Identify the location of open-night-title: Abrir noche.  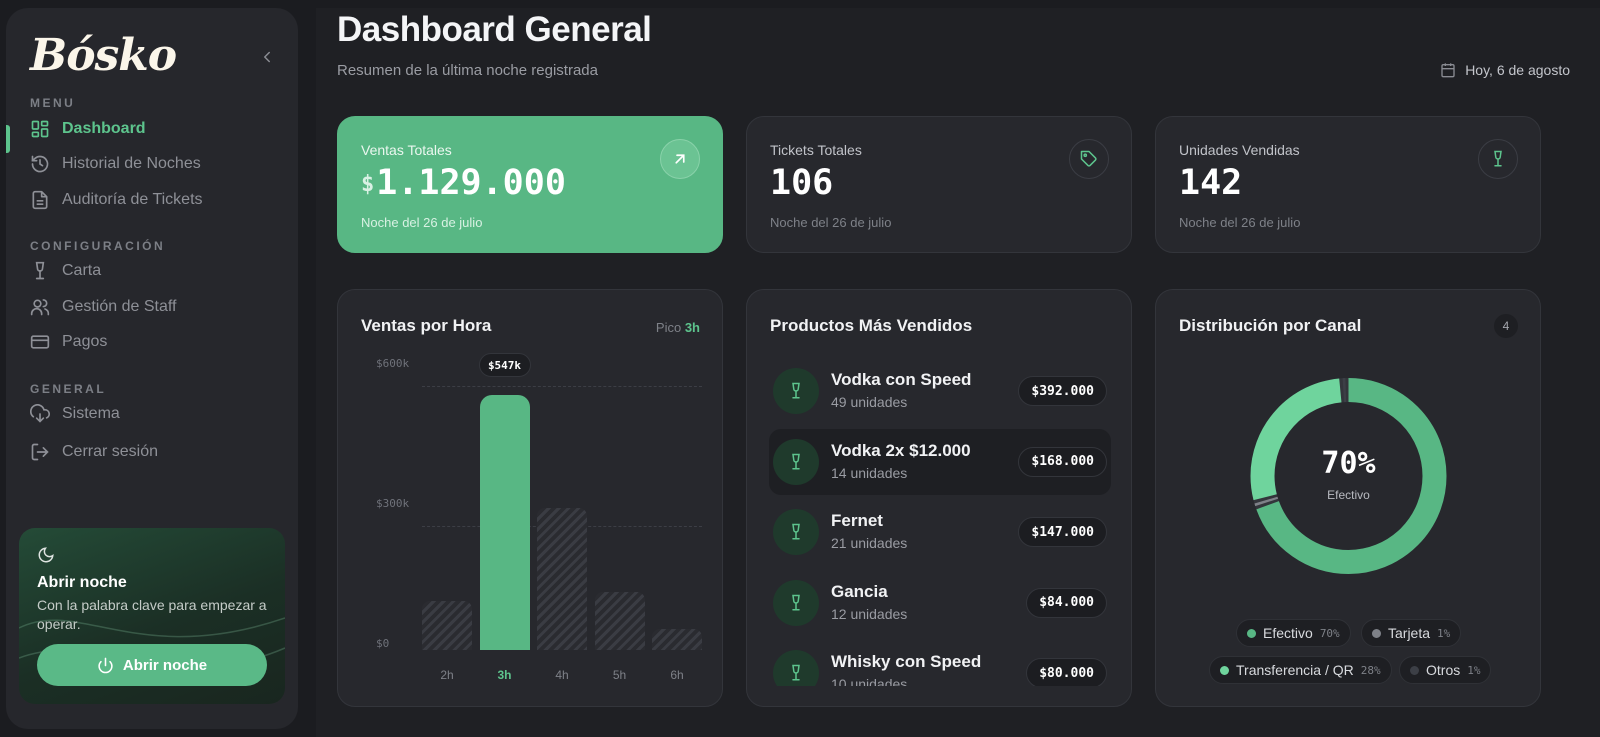
(82, 582).